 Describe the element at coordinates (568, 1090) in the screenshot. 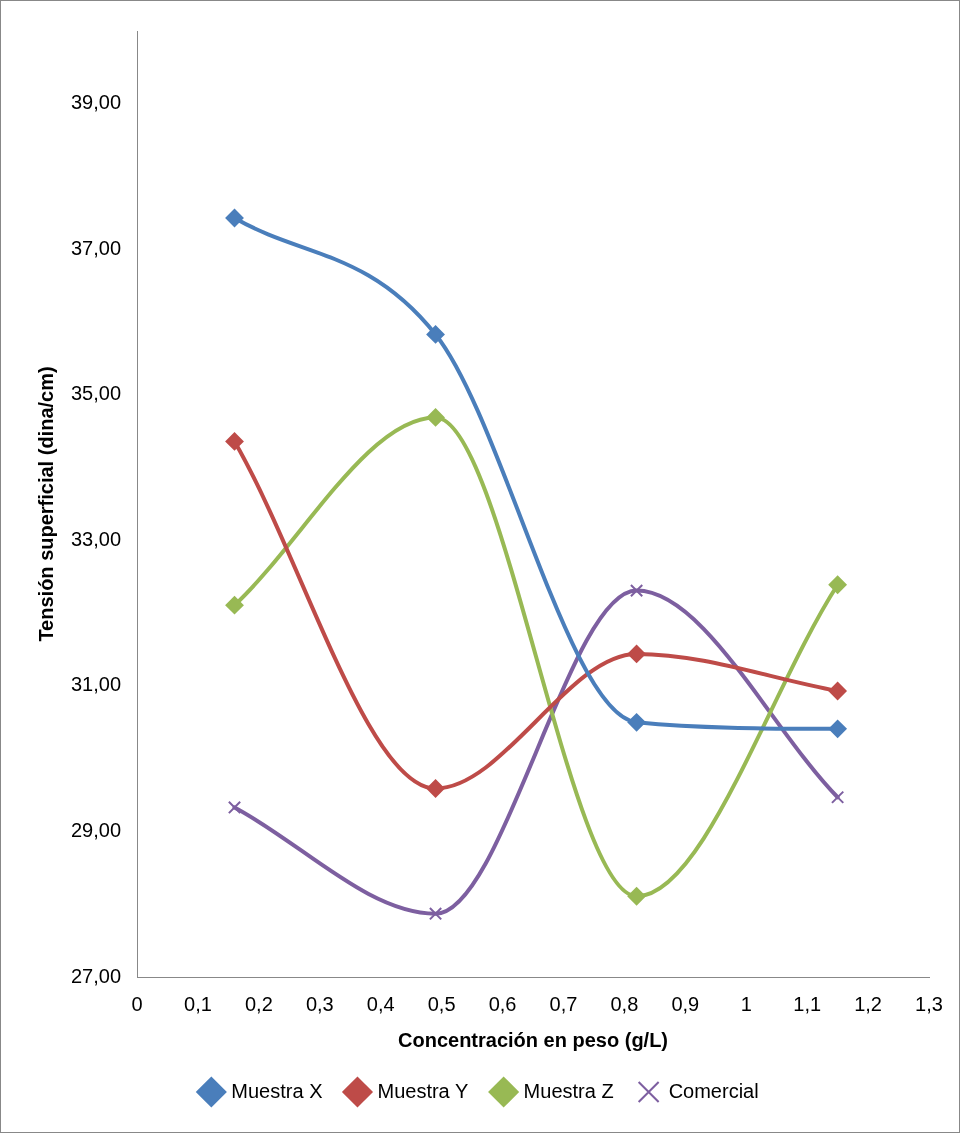

I see `legend-label: Muestra Z` at that location.